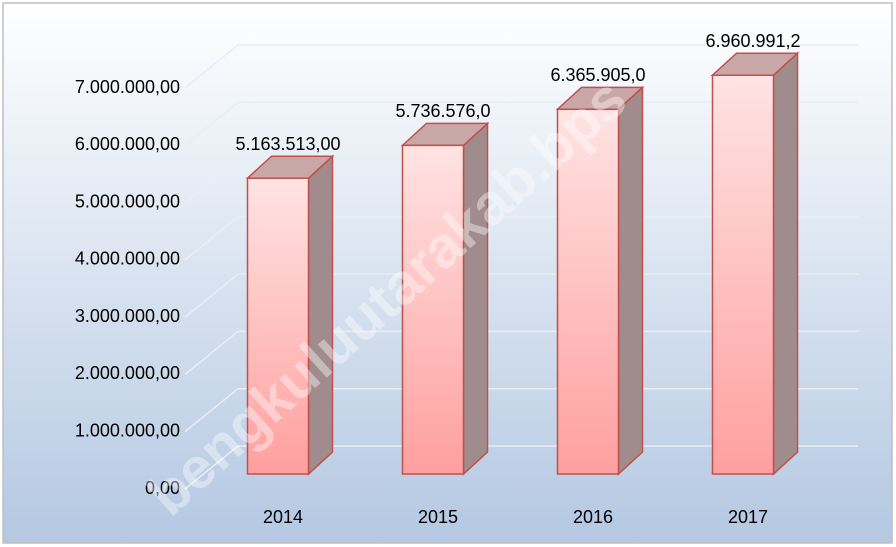 The image size is (896, 547). Describe the element at coordinates (127, 201) in the screenshot. I see `y-tick-label: 5.000.000,00` at that location.